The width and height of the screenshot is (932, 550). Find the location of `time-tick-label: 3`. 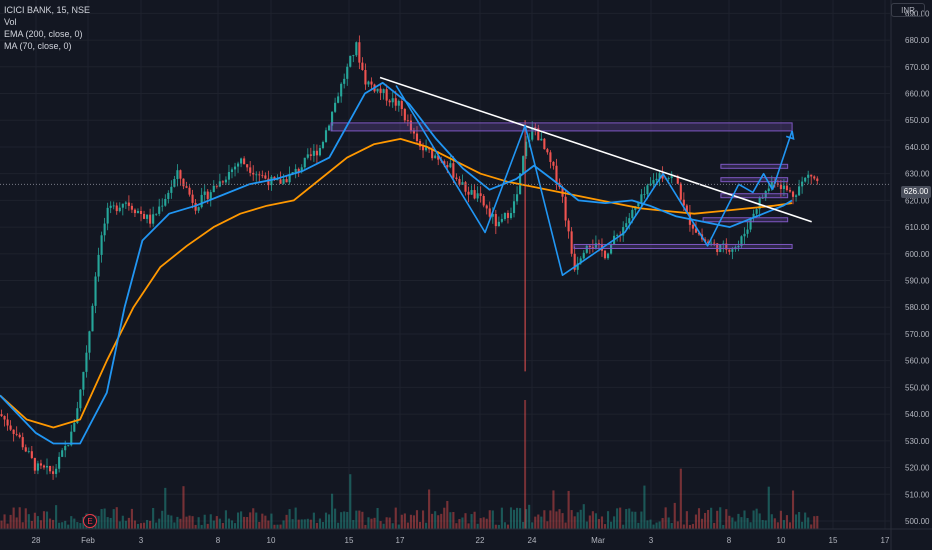

time-tick-label: 3 is located at coordinates (651, 540).